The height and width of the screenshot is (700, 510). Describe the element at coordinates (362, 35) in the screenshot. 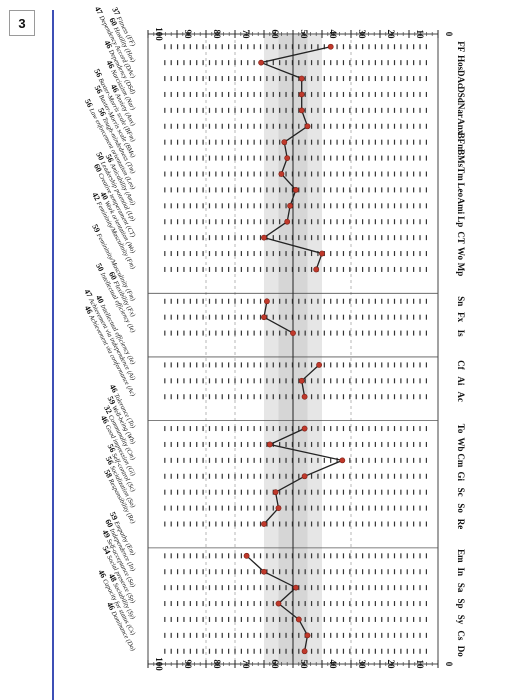

I see `axis-tick-label-30: 30` at that location.